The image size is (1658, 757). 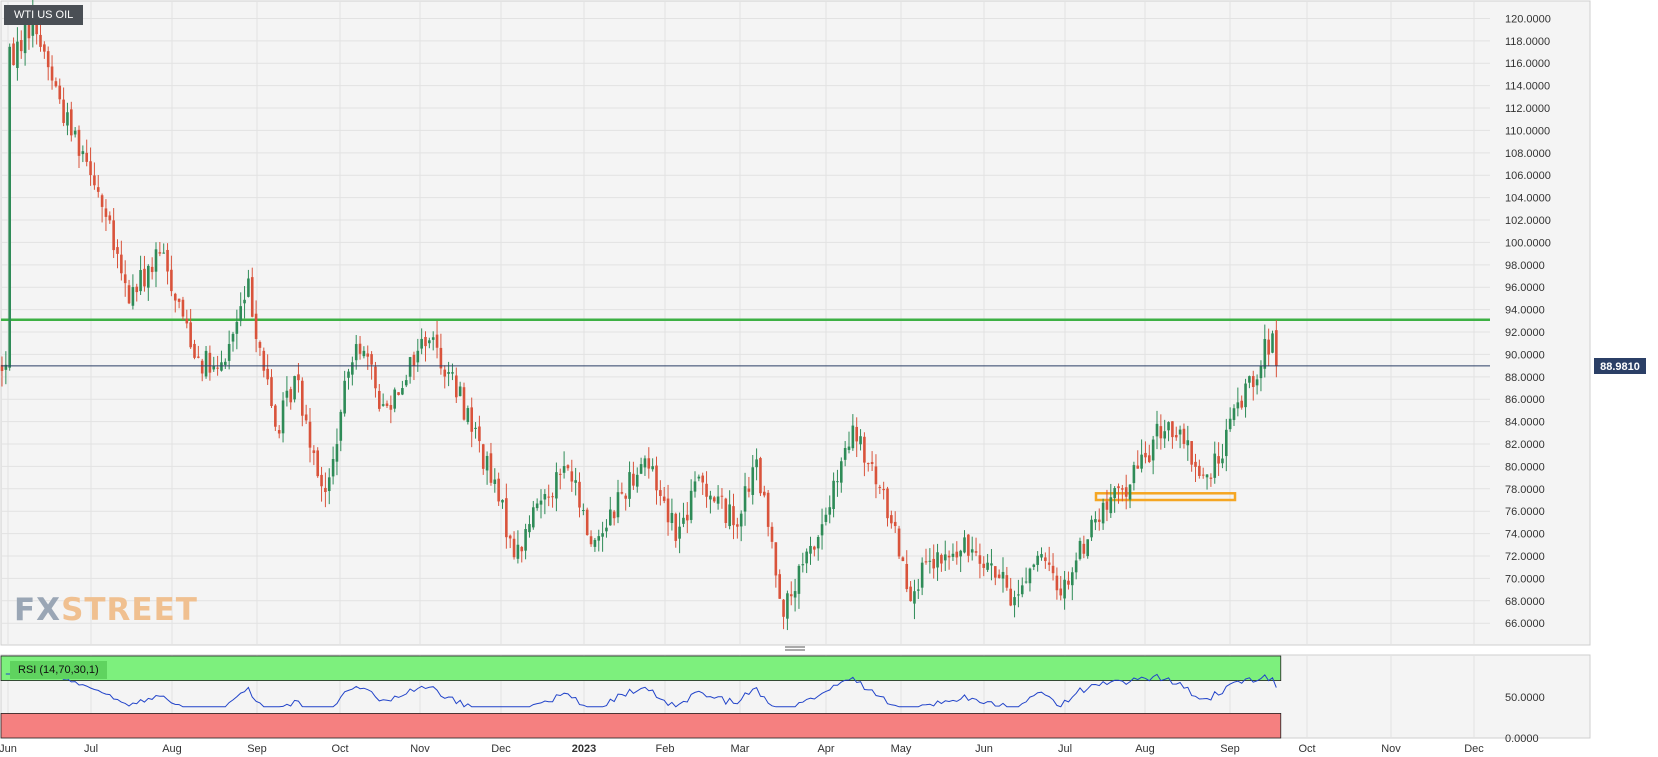 I want to click on panel-resize-handle, so click(x=795, y=648).